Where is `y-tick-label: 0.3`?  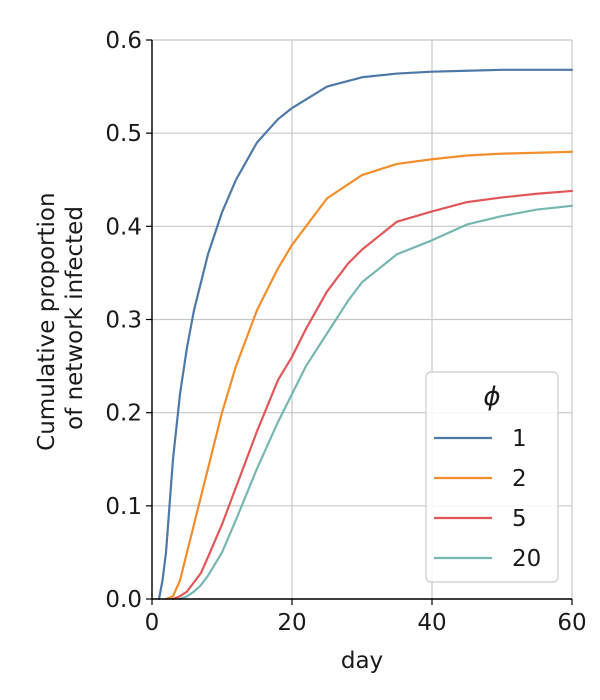
y-tick-label: 0.3 is located at coordinates (123, 321).